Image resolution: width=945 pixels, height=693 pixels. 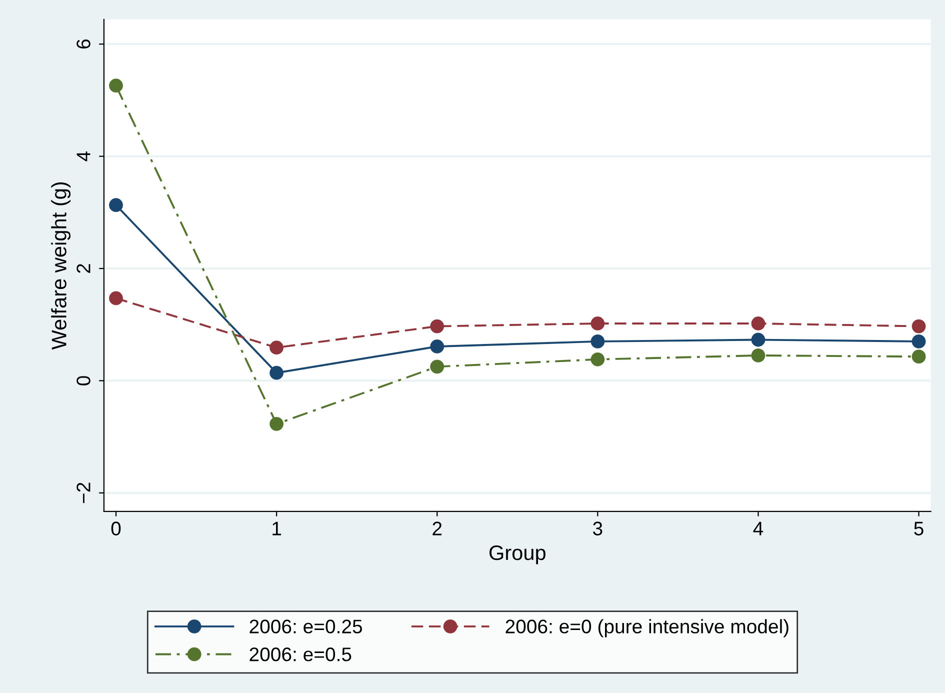 What do you see at coordinates (758, 529) in the screenshot?
I see `x-tick-label: 4` at bounding box center [758, 529].